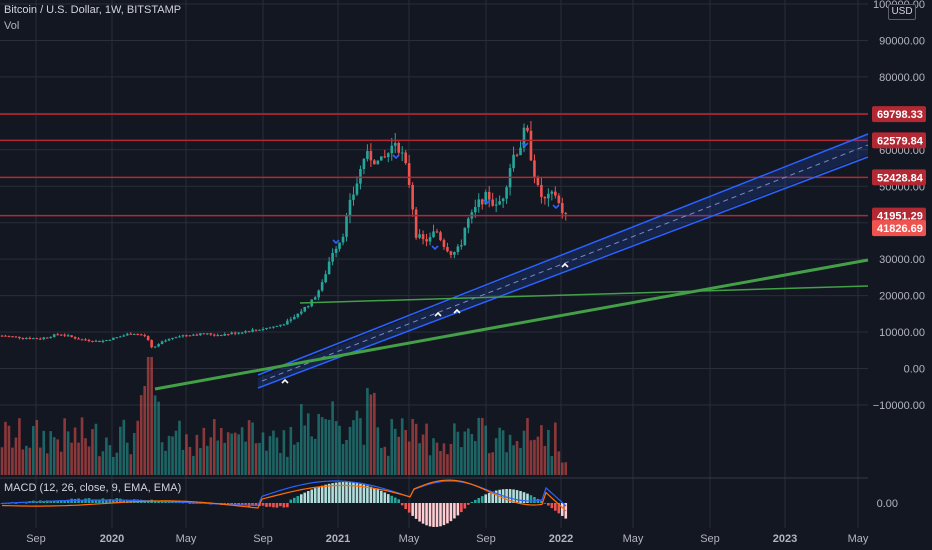 The width and height of the screenshot is (932, 550). Describe the element at coordinates (93, 488) in the screenshot. I see `macd-legend: MACD (12, 26, close, 9, EMA, EMA)` at that location.